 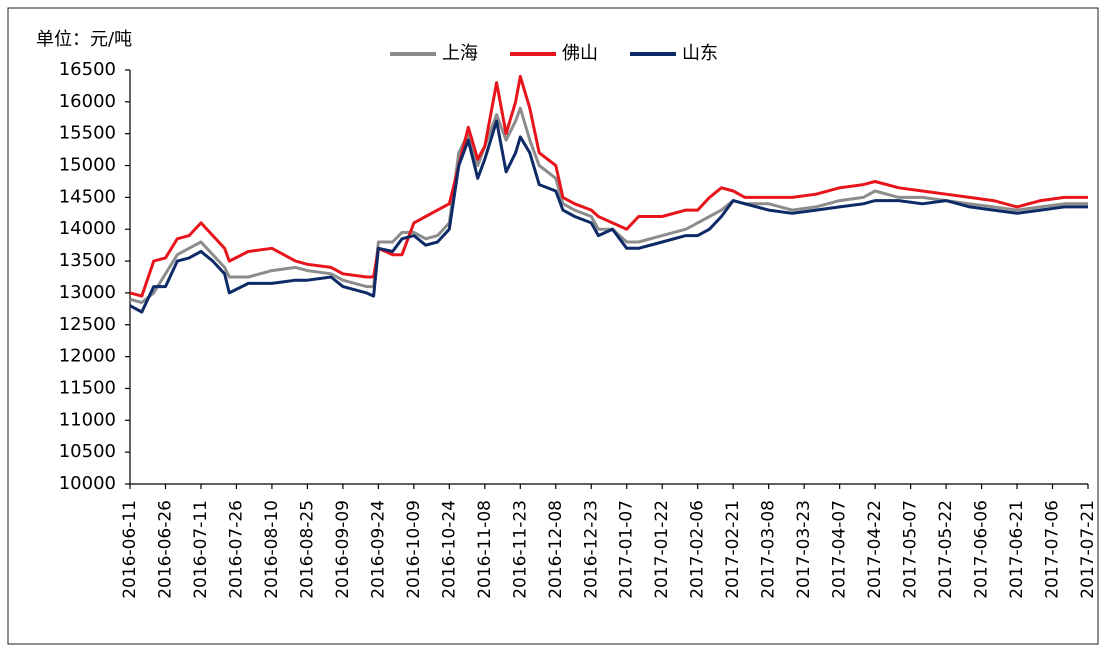 What do you see at coordinates (87, 356) in the screenshot?
I see `y-tick-label: 12000` at bounding box center [87, 356].